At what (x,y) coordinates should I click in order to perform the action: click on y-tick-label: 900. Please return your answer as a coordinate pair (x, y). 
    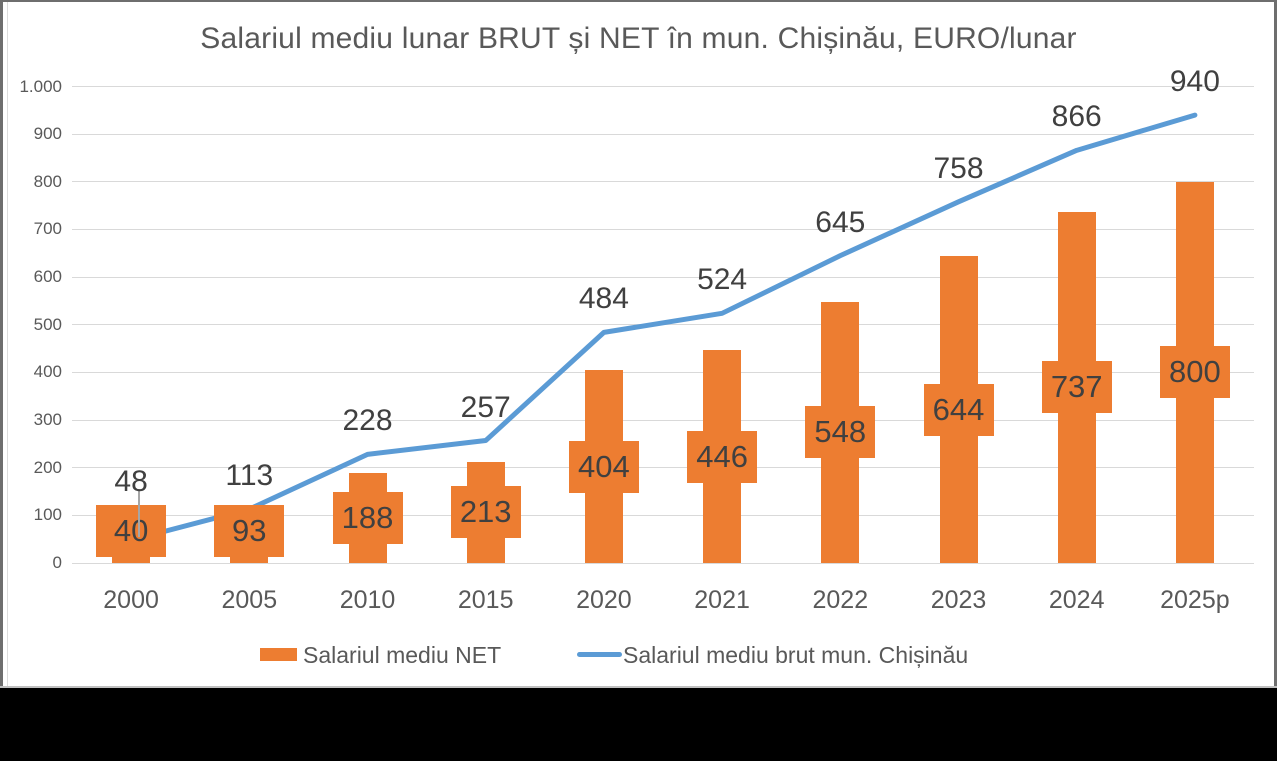
    Looking at the image, I should click on (47, 134).